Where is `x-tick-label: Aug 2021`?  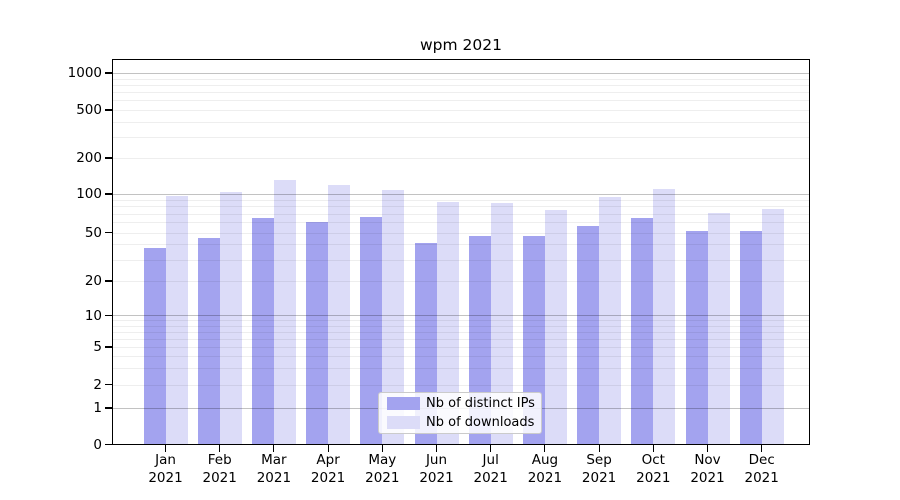 x-tick-label: Aug 2021 is located at coordinates (545, 469).